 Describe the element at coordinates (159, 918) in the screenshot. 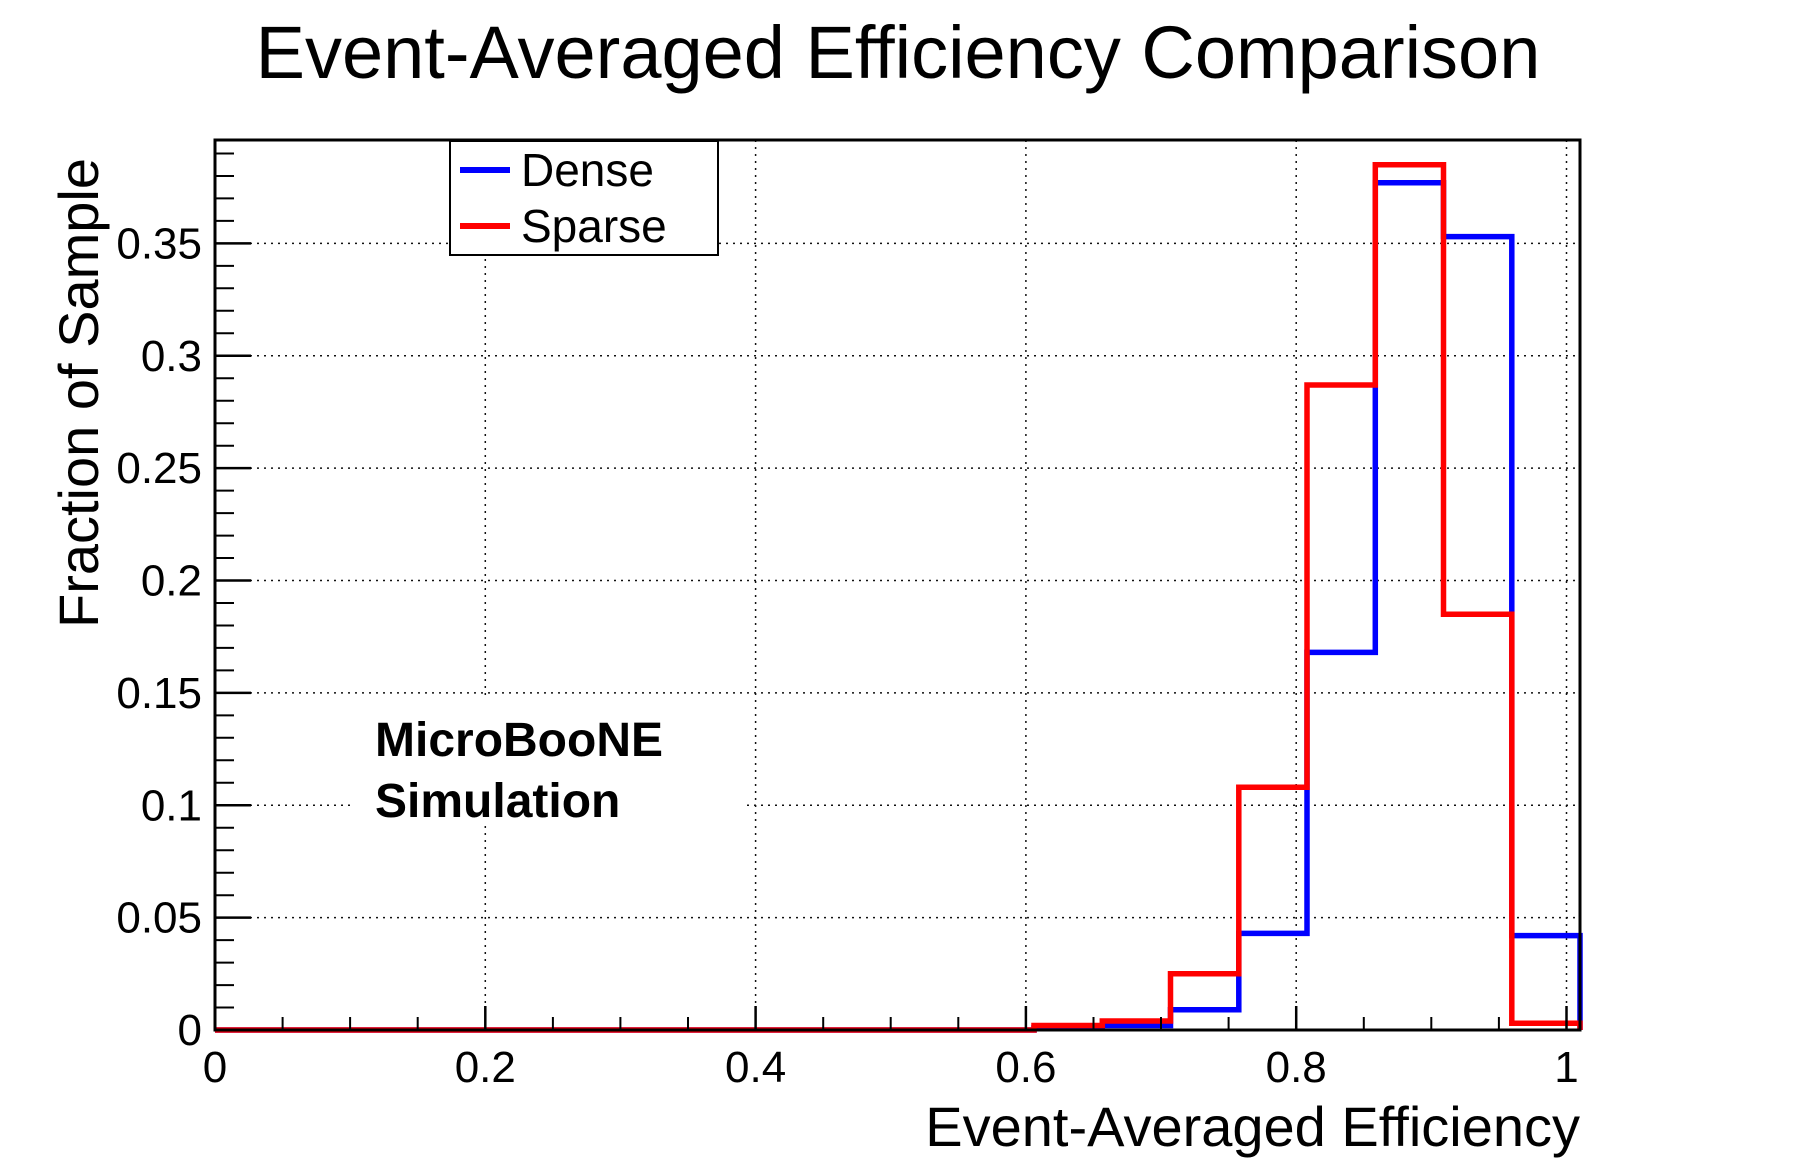

I see `y-tick-label: 0.05` at that location.